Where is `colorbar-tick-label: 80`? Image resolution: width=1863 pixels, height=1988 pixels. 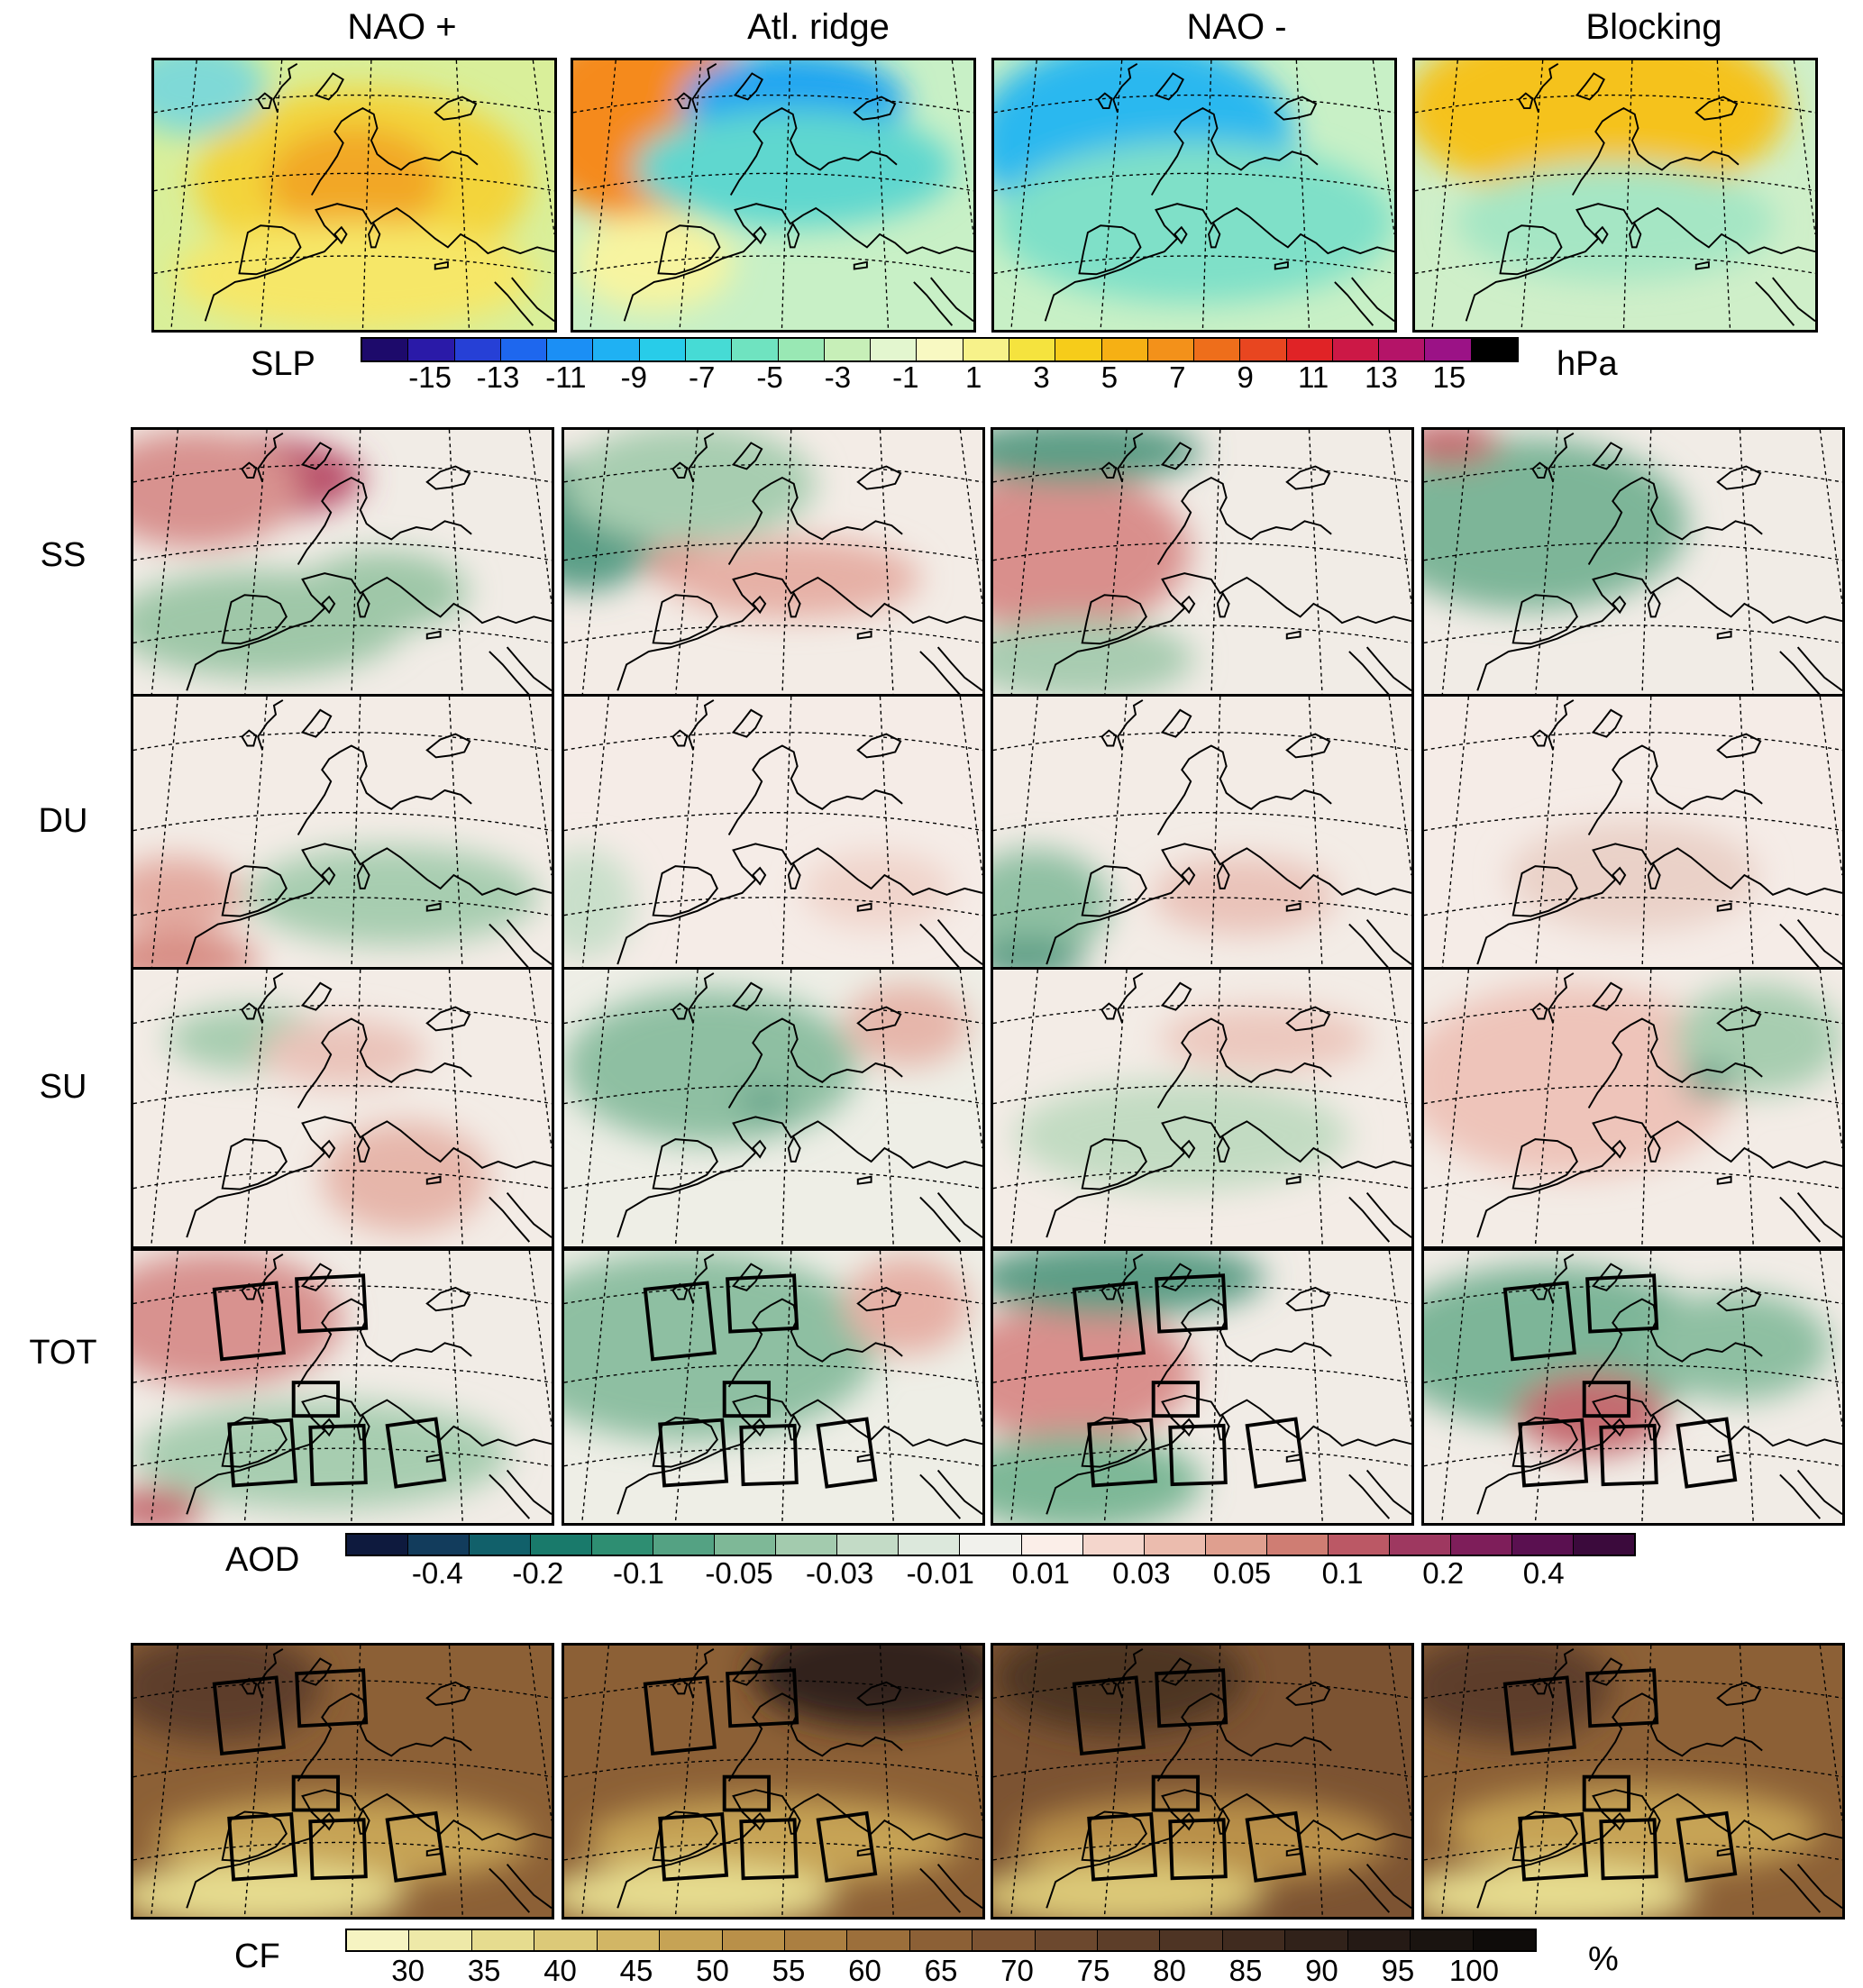
colorbar-tick-label: 80 is located at coordinates (1169, 1971).